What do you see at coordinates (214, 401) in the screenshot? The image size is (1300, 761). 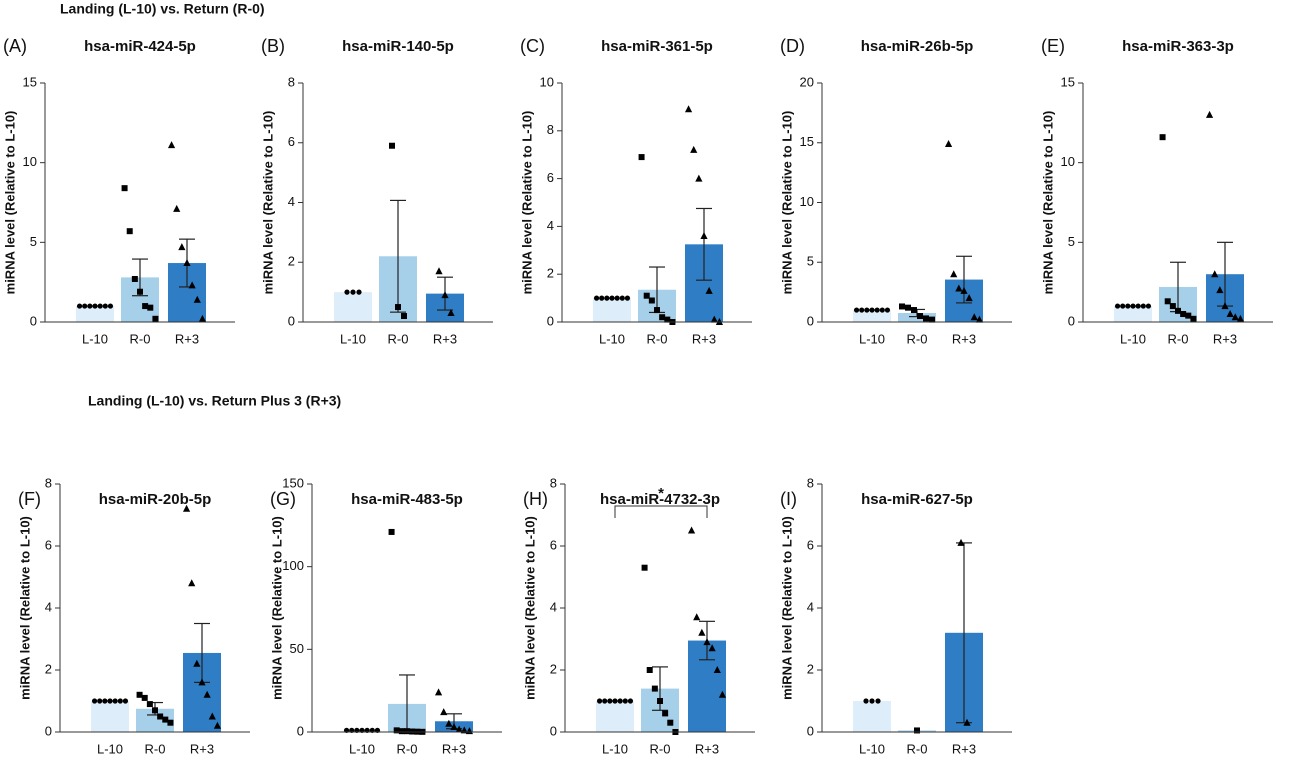 I see `section-heading: Landing (L-10) vs. Return Plus 3 (R+3)` at bounding box center [214, 401].